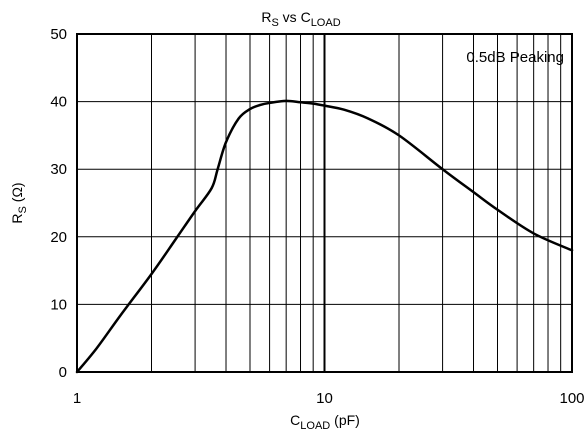 The width and height of the screenshot is (588, 441). Describe the element at coordinates (571, 398) in the screenshot. I see `x-tick-label: 100` at that location.